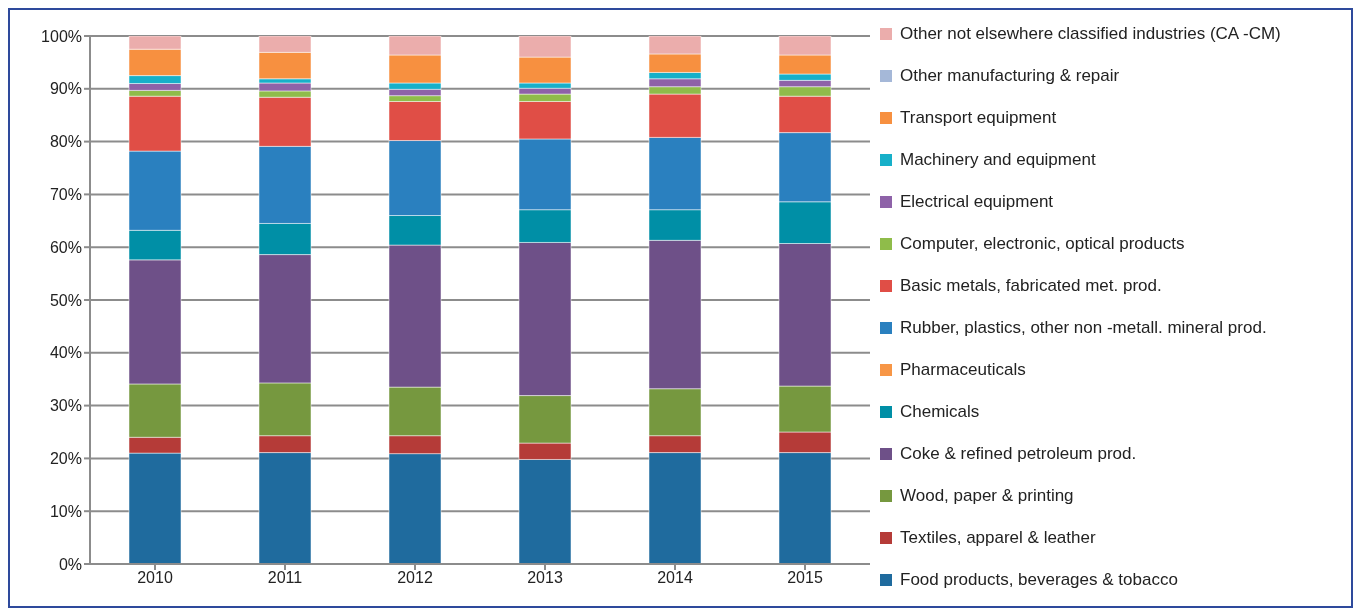  Describe the element at coordinates (675, 578) in the screenshot. I see `x-tick-label: 2014` at that location.